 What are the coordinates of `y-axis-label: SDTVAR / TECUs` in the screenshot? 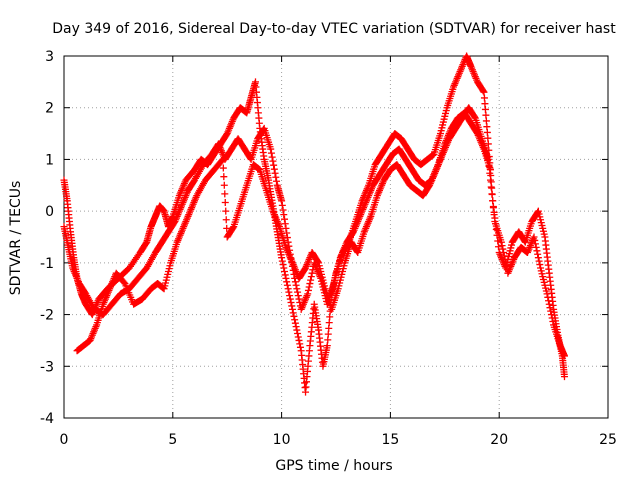 It's located at (16, 238).